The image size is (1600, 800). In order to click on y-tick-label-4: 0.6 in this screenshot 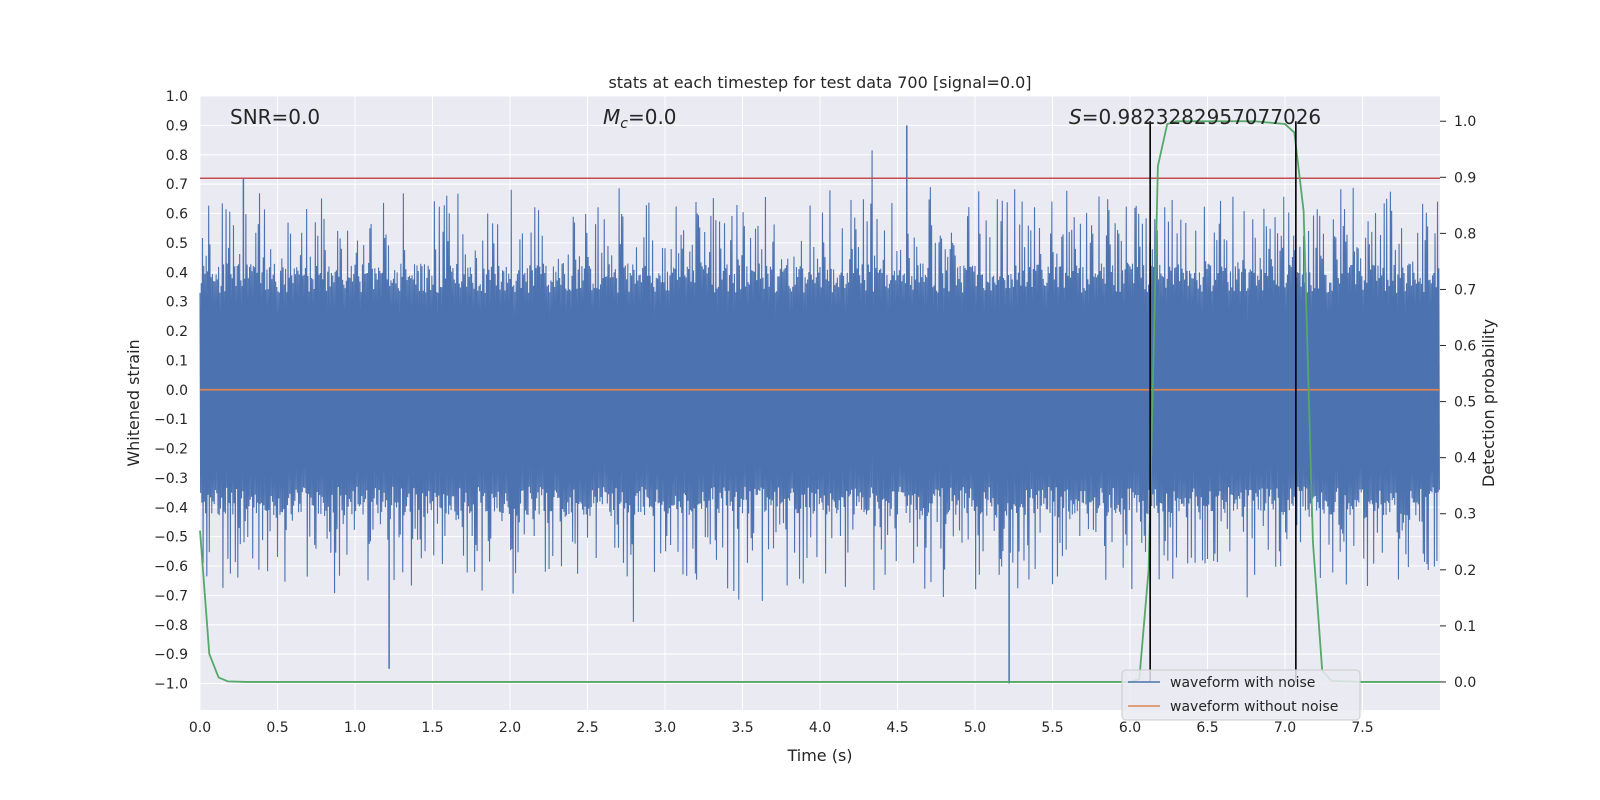, I will do `click(177, 215)`.